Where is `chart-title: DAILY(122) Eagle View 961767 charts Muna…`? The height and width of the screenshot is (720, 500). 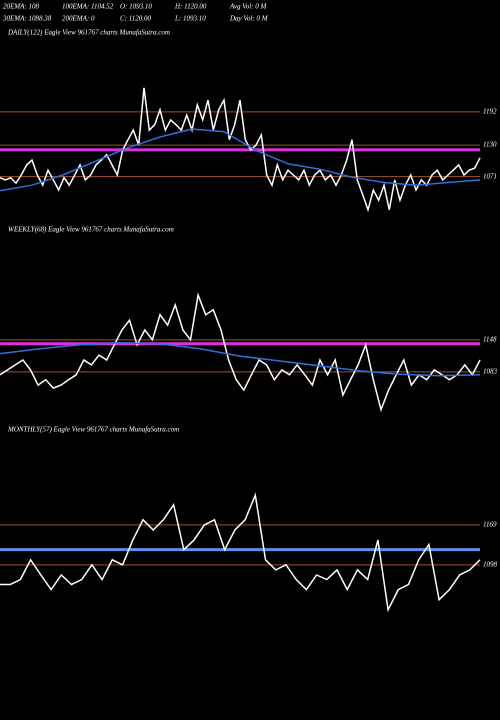 chart-title: DAILY(122) Eagle View 961767 charts Muna… is located at coordinates (88, 33).